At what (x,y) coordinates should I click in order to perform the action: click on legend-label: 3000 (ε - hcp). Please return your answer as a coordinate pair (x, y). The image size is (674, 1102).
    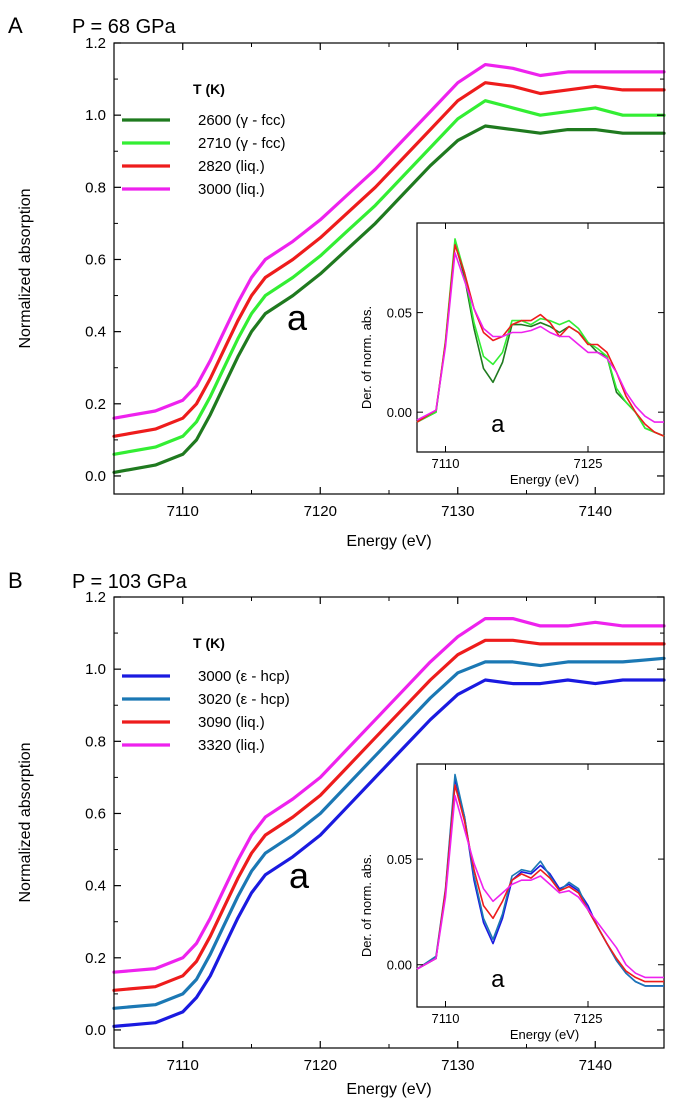
    Looking at the image, I should click on (244, 676).